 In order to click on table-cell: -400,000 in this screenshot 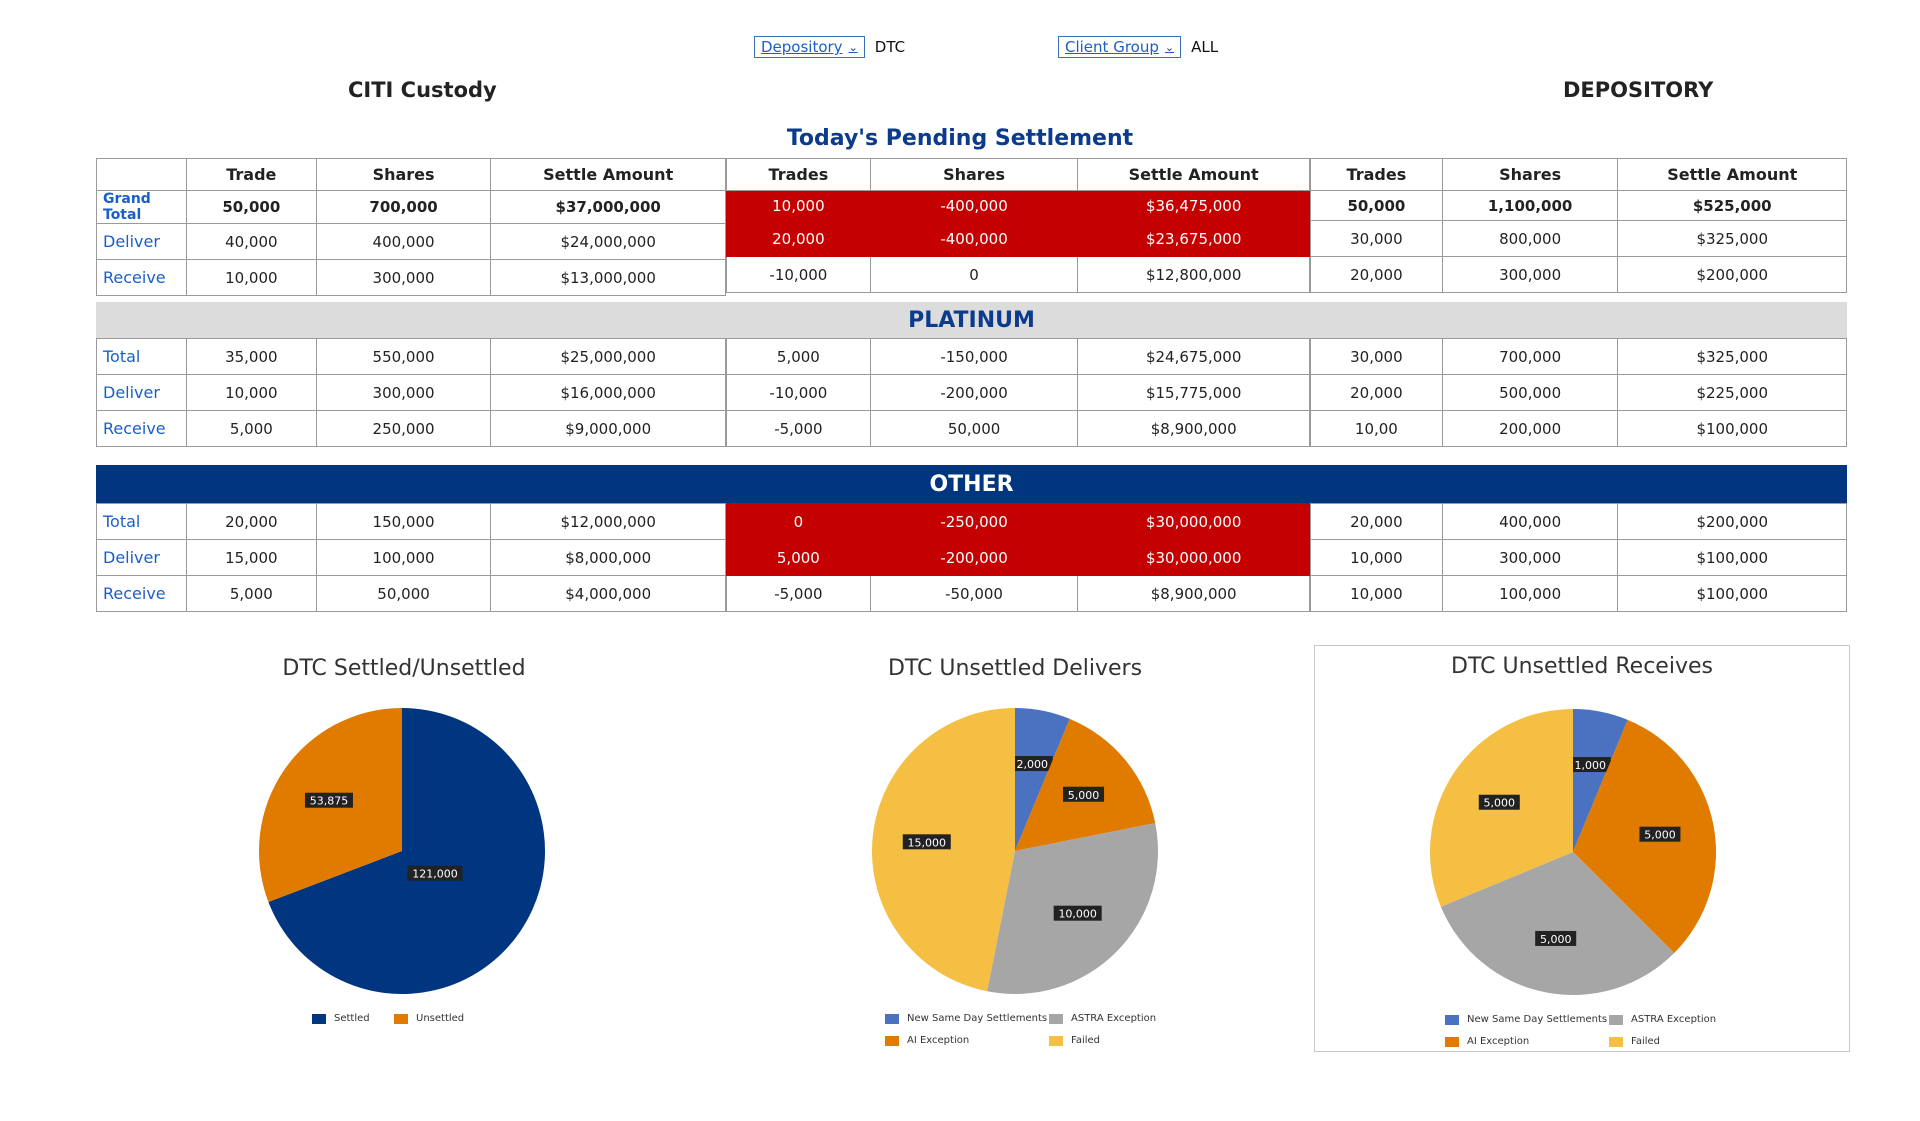, I will do `click(974, 238)`.